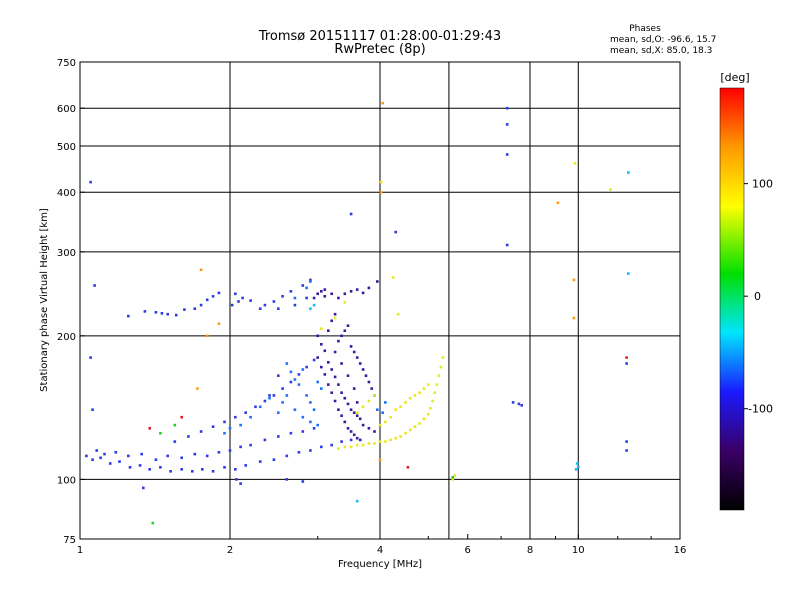  What do you see at coordinates (760, 409) in the screenshot?
I see `colorbar-tick-label: -100` at bounding box center [760, 409].